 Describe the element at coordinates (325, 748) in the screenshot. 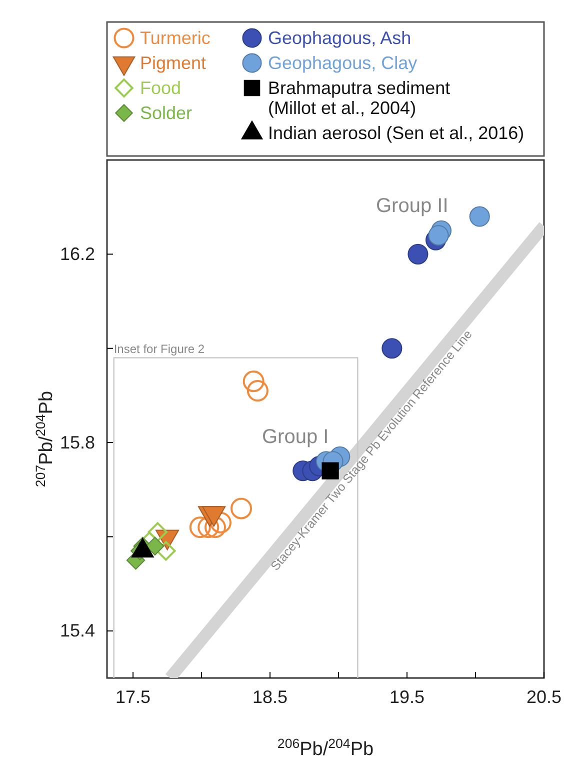

I see `x-axis-title: $^{206}$Pb/$^{204}$Pb` at that location.